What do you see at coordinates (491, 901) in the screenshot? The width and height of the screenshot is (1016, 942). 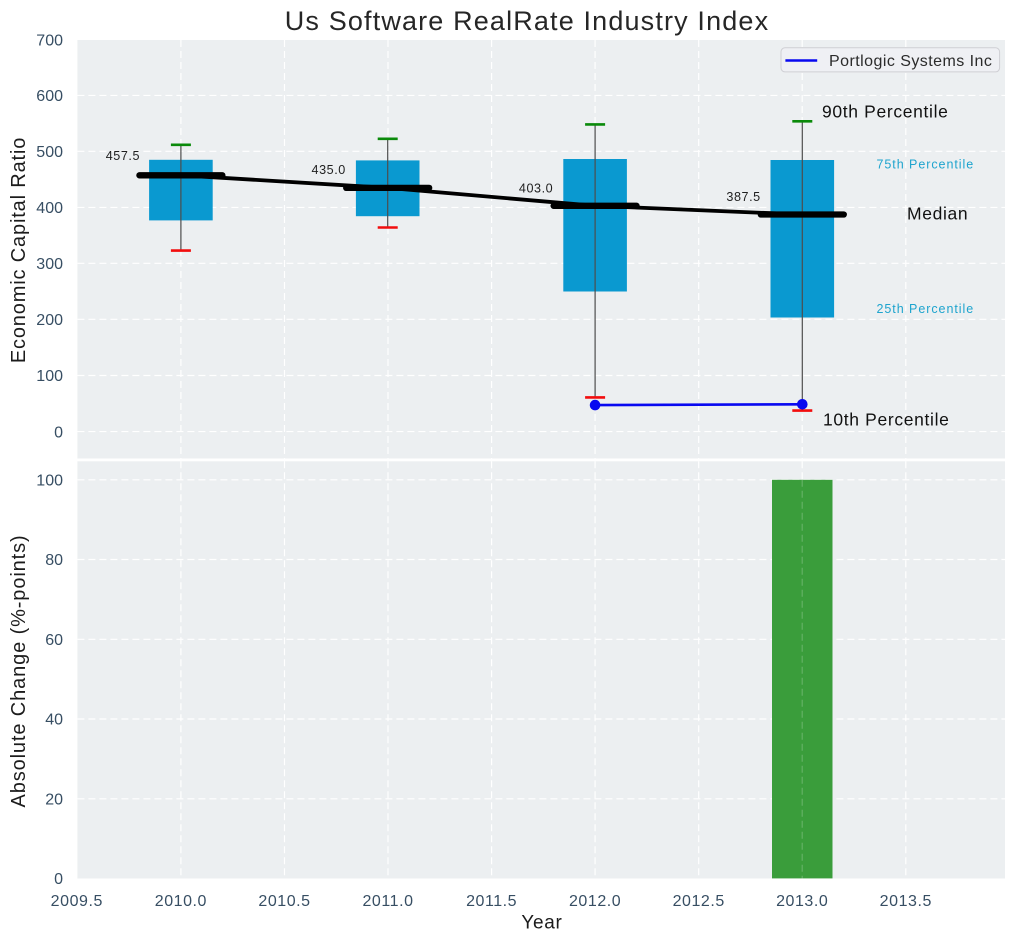 I see `svg-text: 2011.5` at bounding box center [491, 901].